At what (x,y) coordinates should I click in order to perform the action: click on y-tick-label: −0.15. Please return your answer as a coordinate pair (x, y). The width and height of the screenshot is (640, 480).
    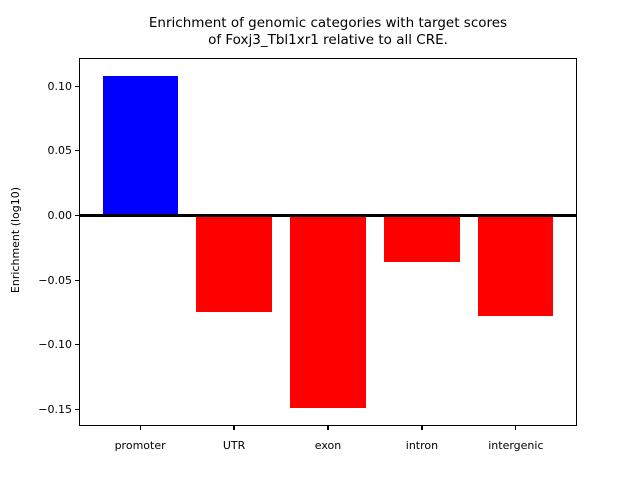
    Looking at the image, I should click on (55, 409).